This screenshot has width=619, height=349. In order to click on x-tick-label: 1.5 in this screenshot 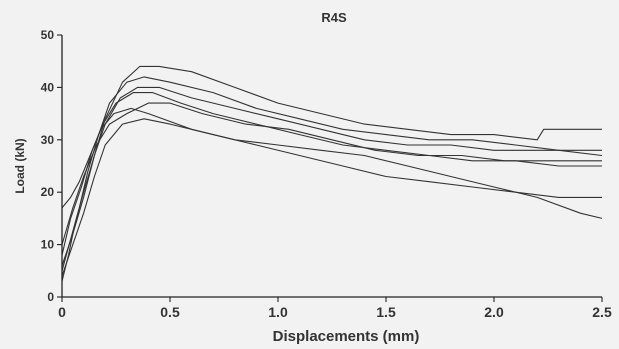, I will do `click(386, 312)`.